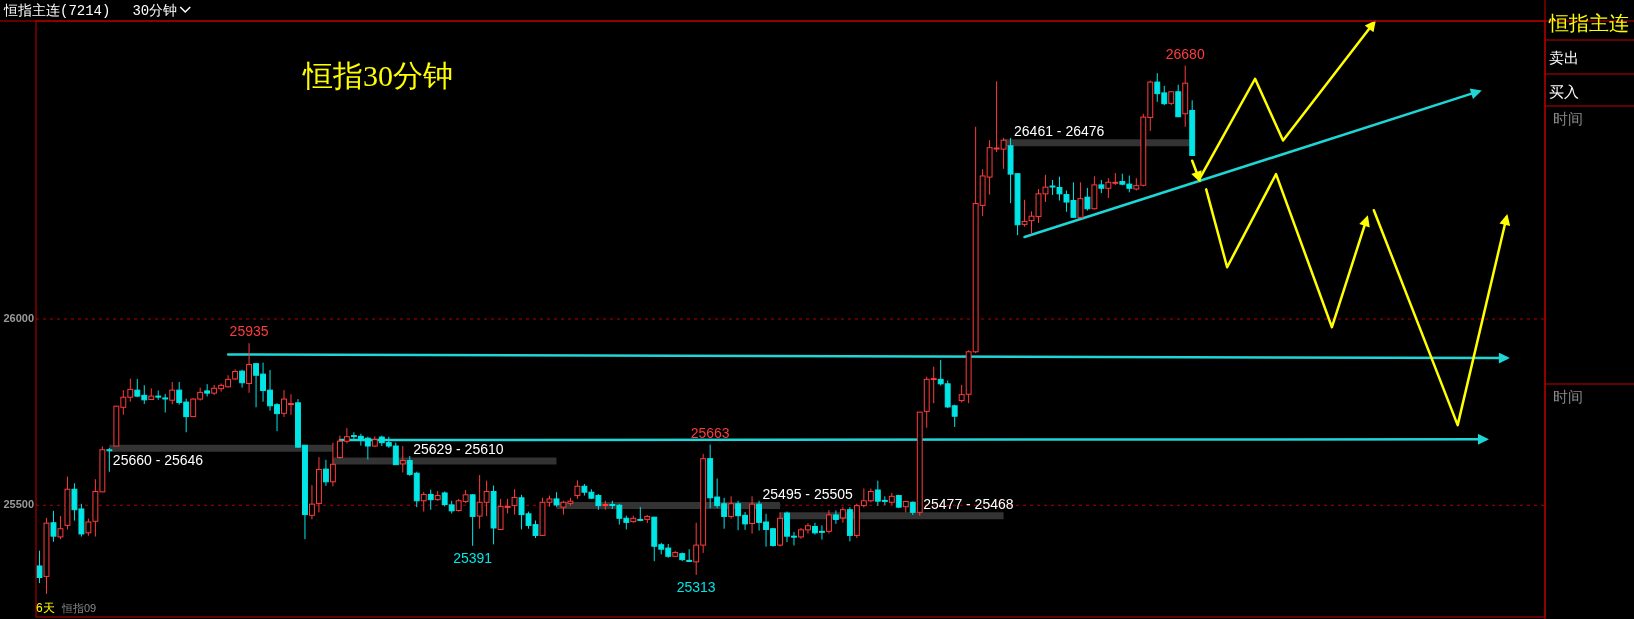 The image size is (1634, 619). What do you see at coordinates (1564, 57) in the screenshot?
I see `text: 卖出` at bounding box center [1564, 57].